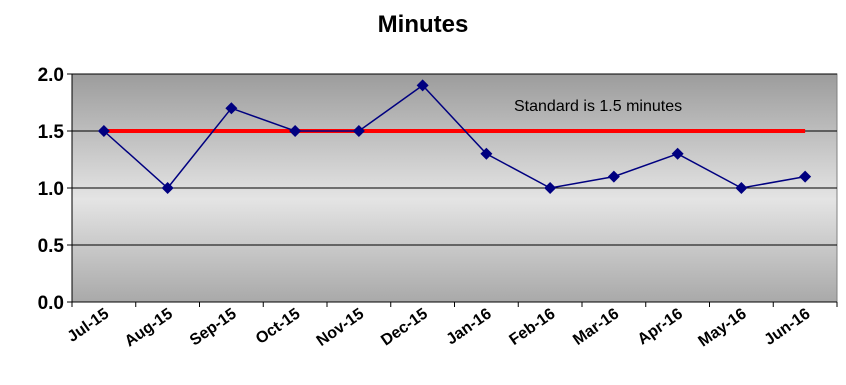 This screenshot has height=385, width=846. I want to click on x-tick-label: Feb-16, so click(532, 327).